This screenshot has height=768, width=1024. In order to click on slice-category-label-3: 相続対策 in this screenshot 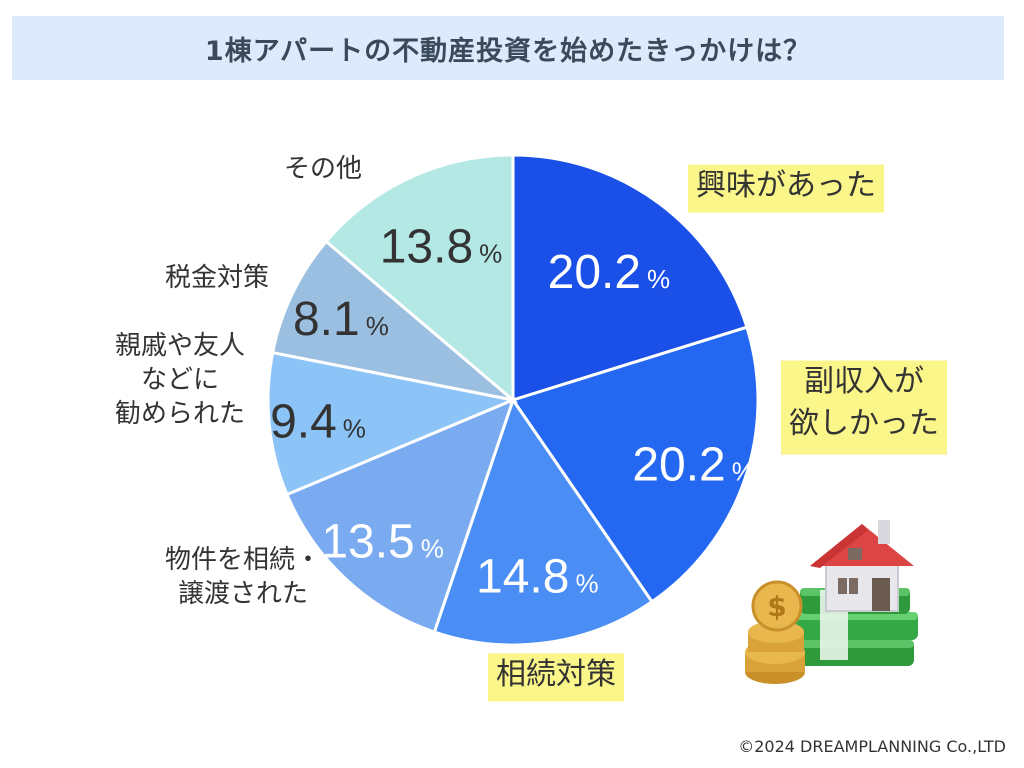, I will do `click(556, 677)`.